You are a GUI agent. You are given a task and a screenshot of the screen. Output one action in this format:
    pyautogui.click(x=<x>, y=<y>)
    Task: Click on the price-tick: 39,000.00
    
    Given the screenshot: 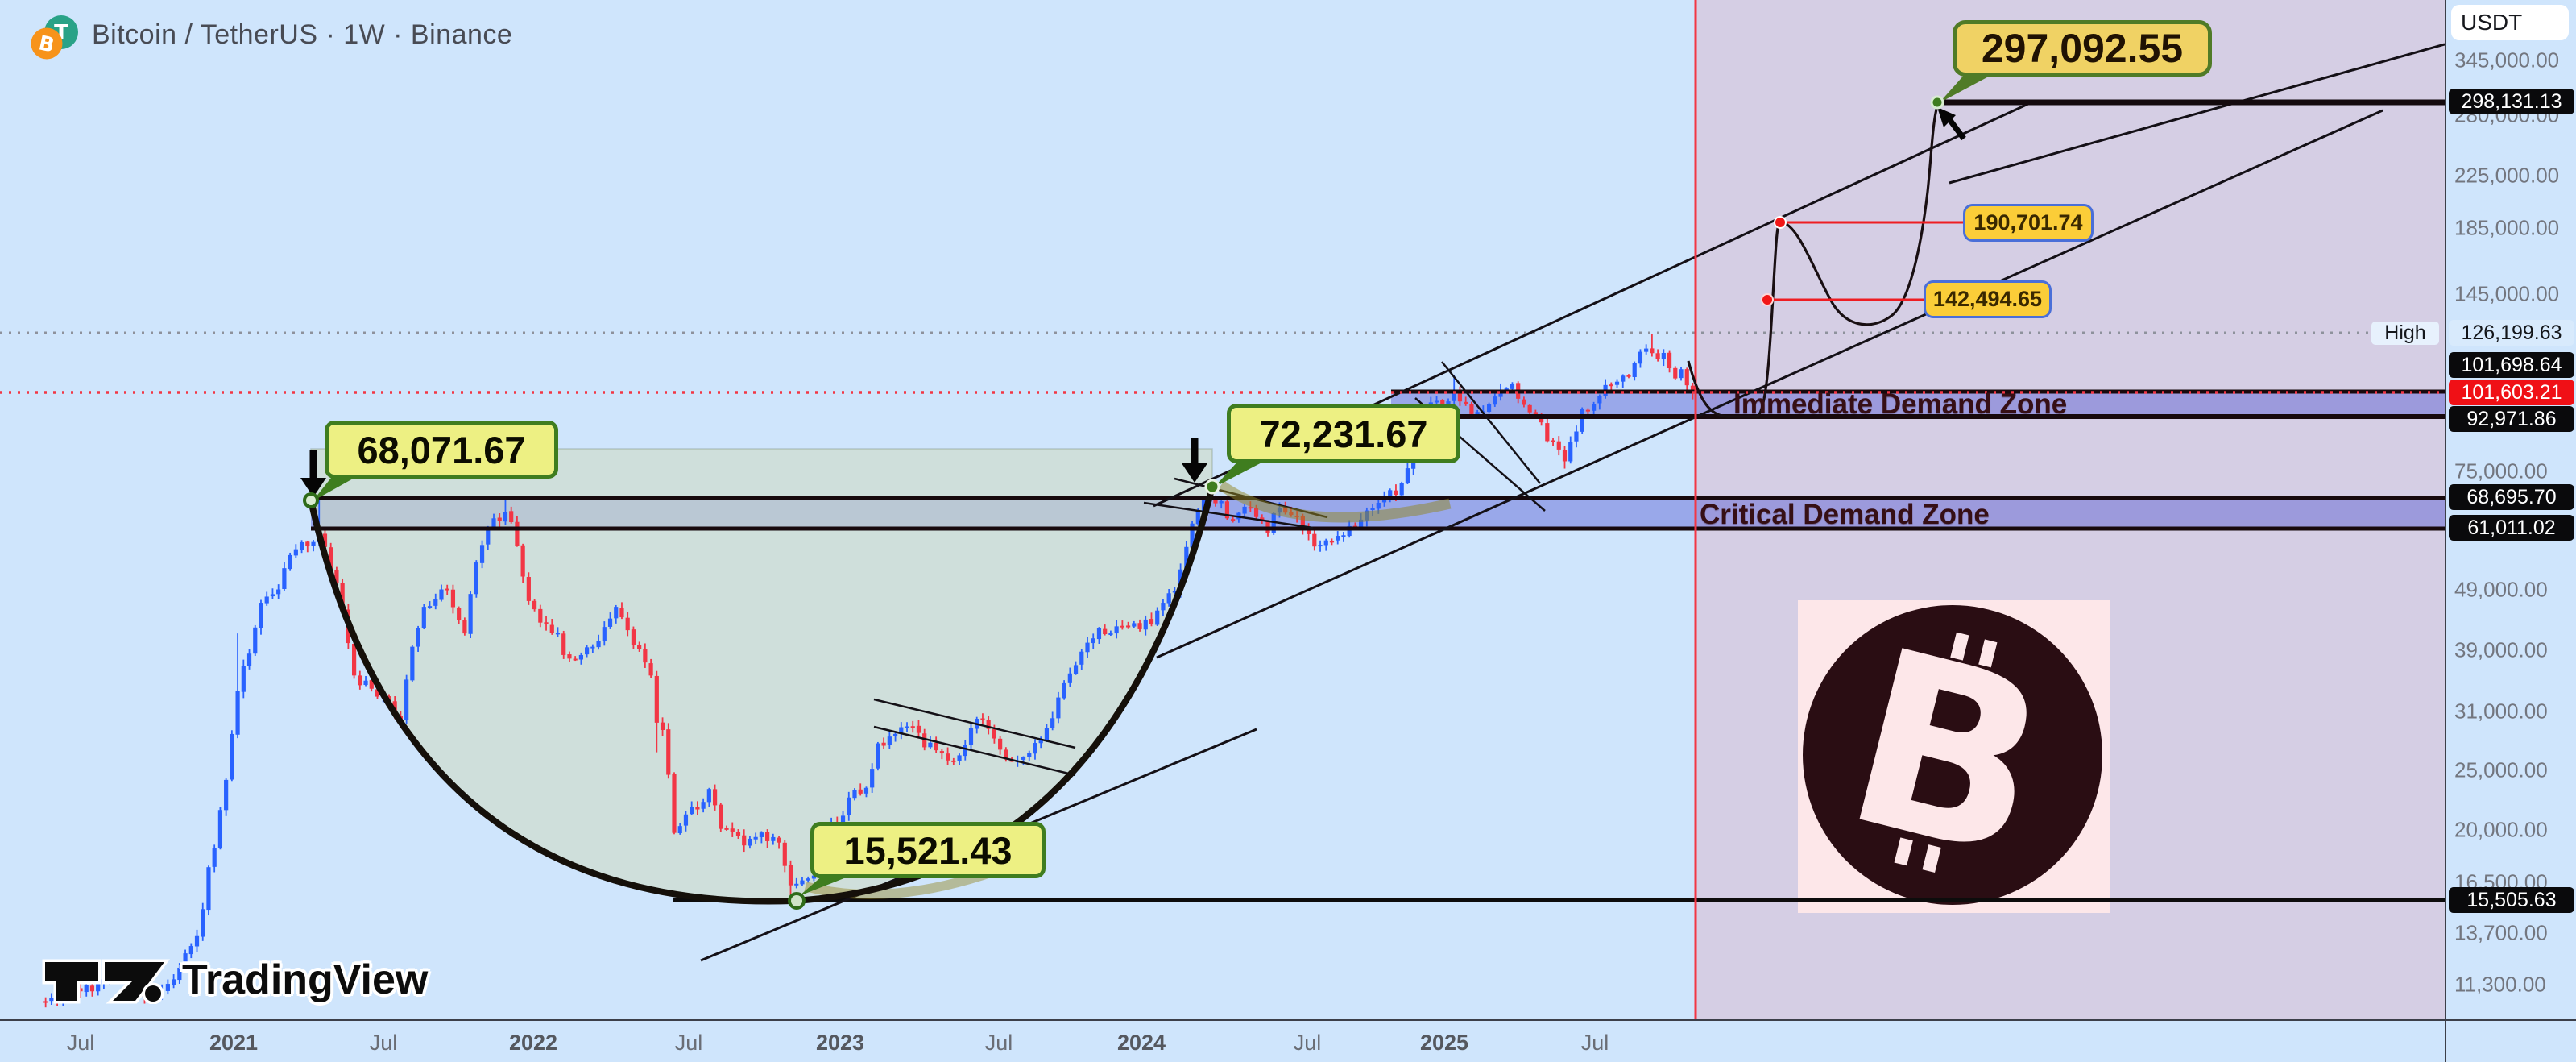 What is the action you would take?
    pyautogui.click(x=2501, y=649)
    